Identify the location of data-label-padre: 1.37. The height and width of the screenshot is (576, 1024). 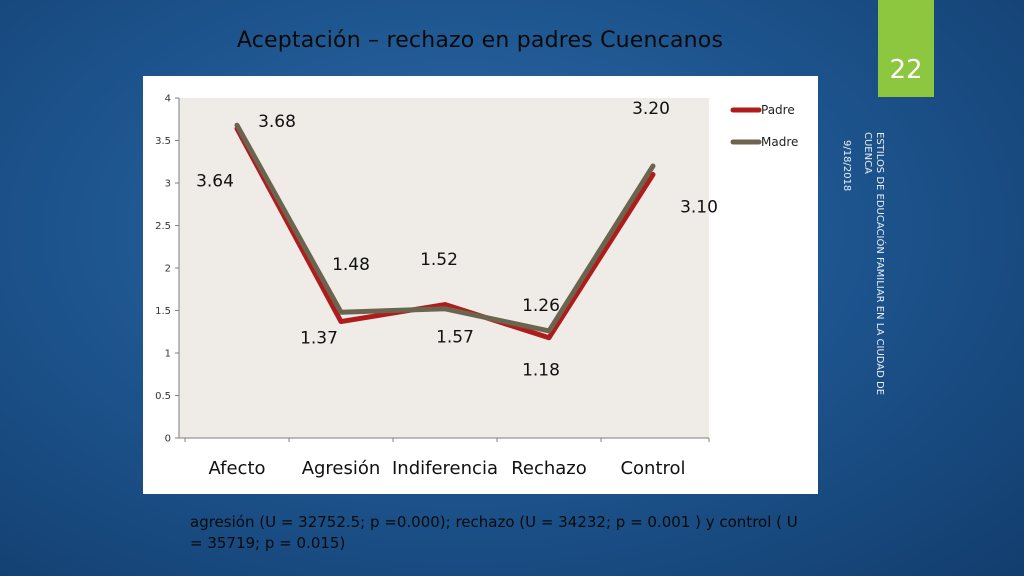
(319, 339).